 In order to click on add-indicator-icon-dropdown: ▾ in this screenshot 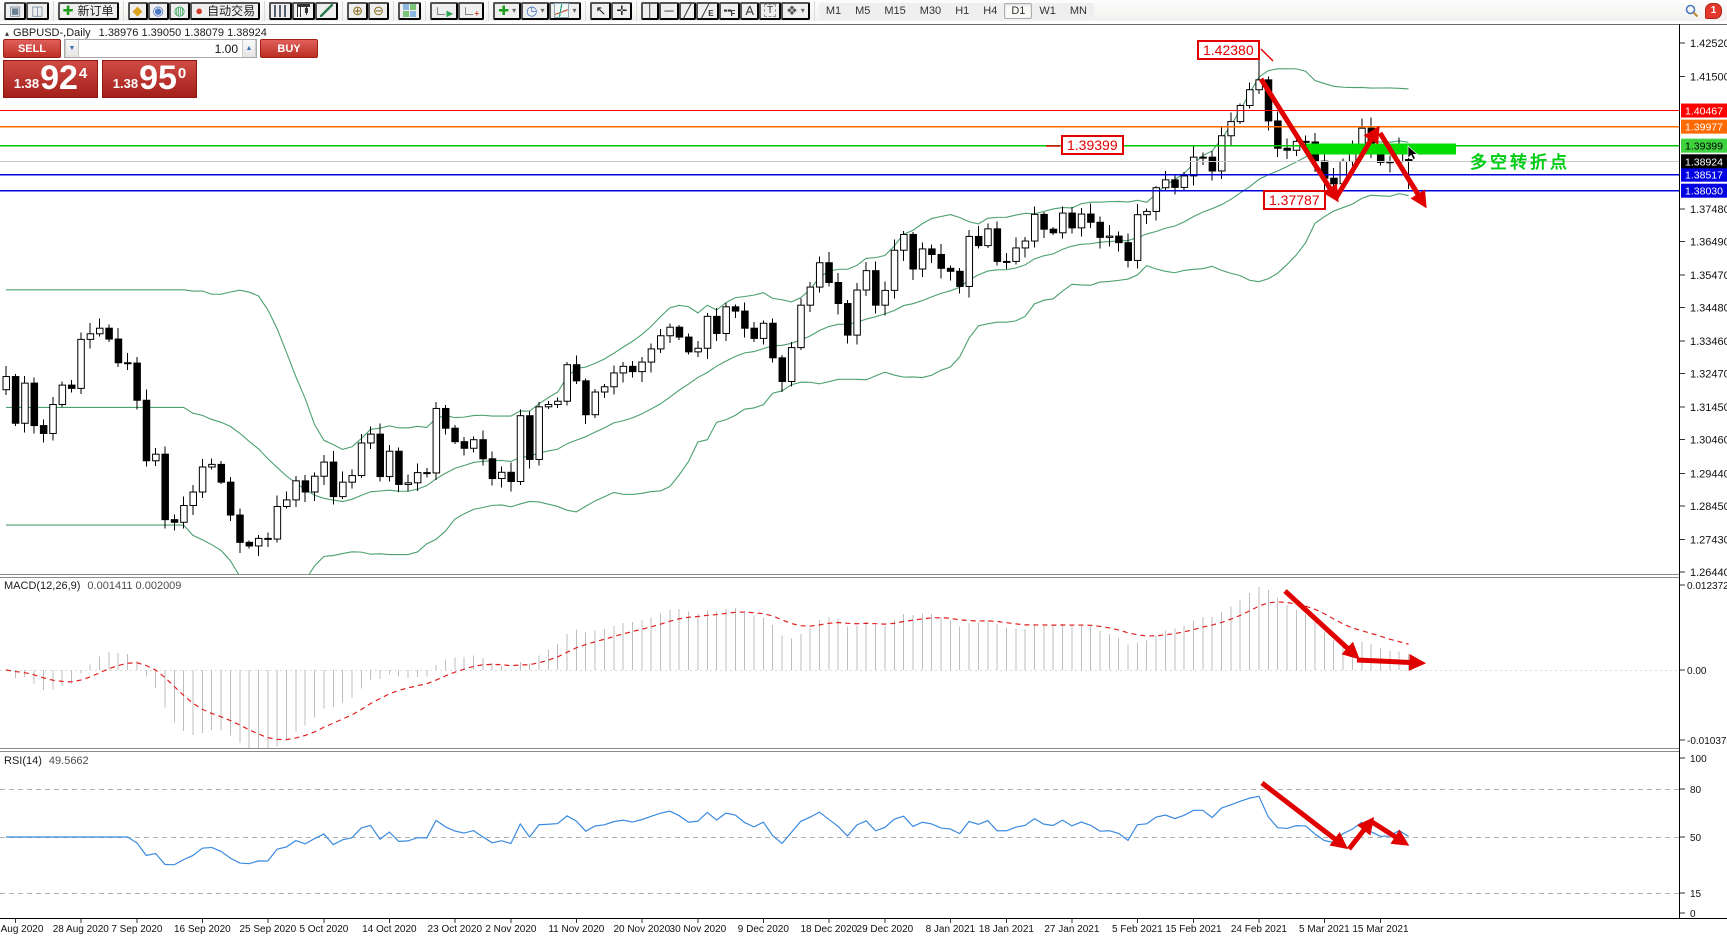, I will do `click(514, 10)`.